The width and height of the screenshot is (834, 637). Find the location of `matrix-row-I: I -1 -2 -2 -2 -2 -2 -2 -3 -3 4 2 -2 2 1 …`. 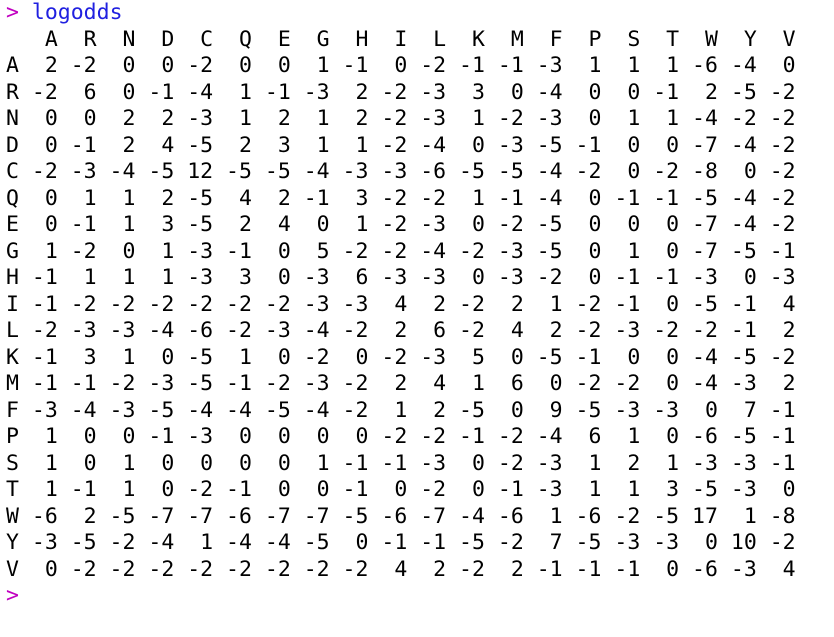

matrix-row-I: I -1 -2 -2 -2 -2 -2 -2 -3 -3 4 2 -2 2 1 … is located at coordinates (401, 304).